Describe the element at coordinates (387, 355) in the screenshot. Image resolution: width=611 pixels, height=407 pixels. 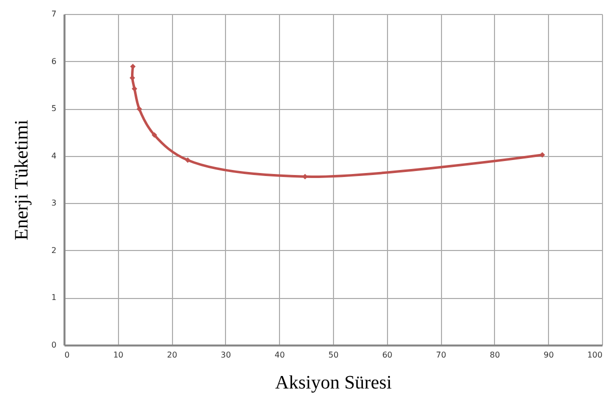
I see `x-tick-label: 60` at that location.